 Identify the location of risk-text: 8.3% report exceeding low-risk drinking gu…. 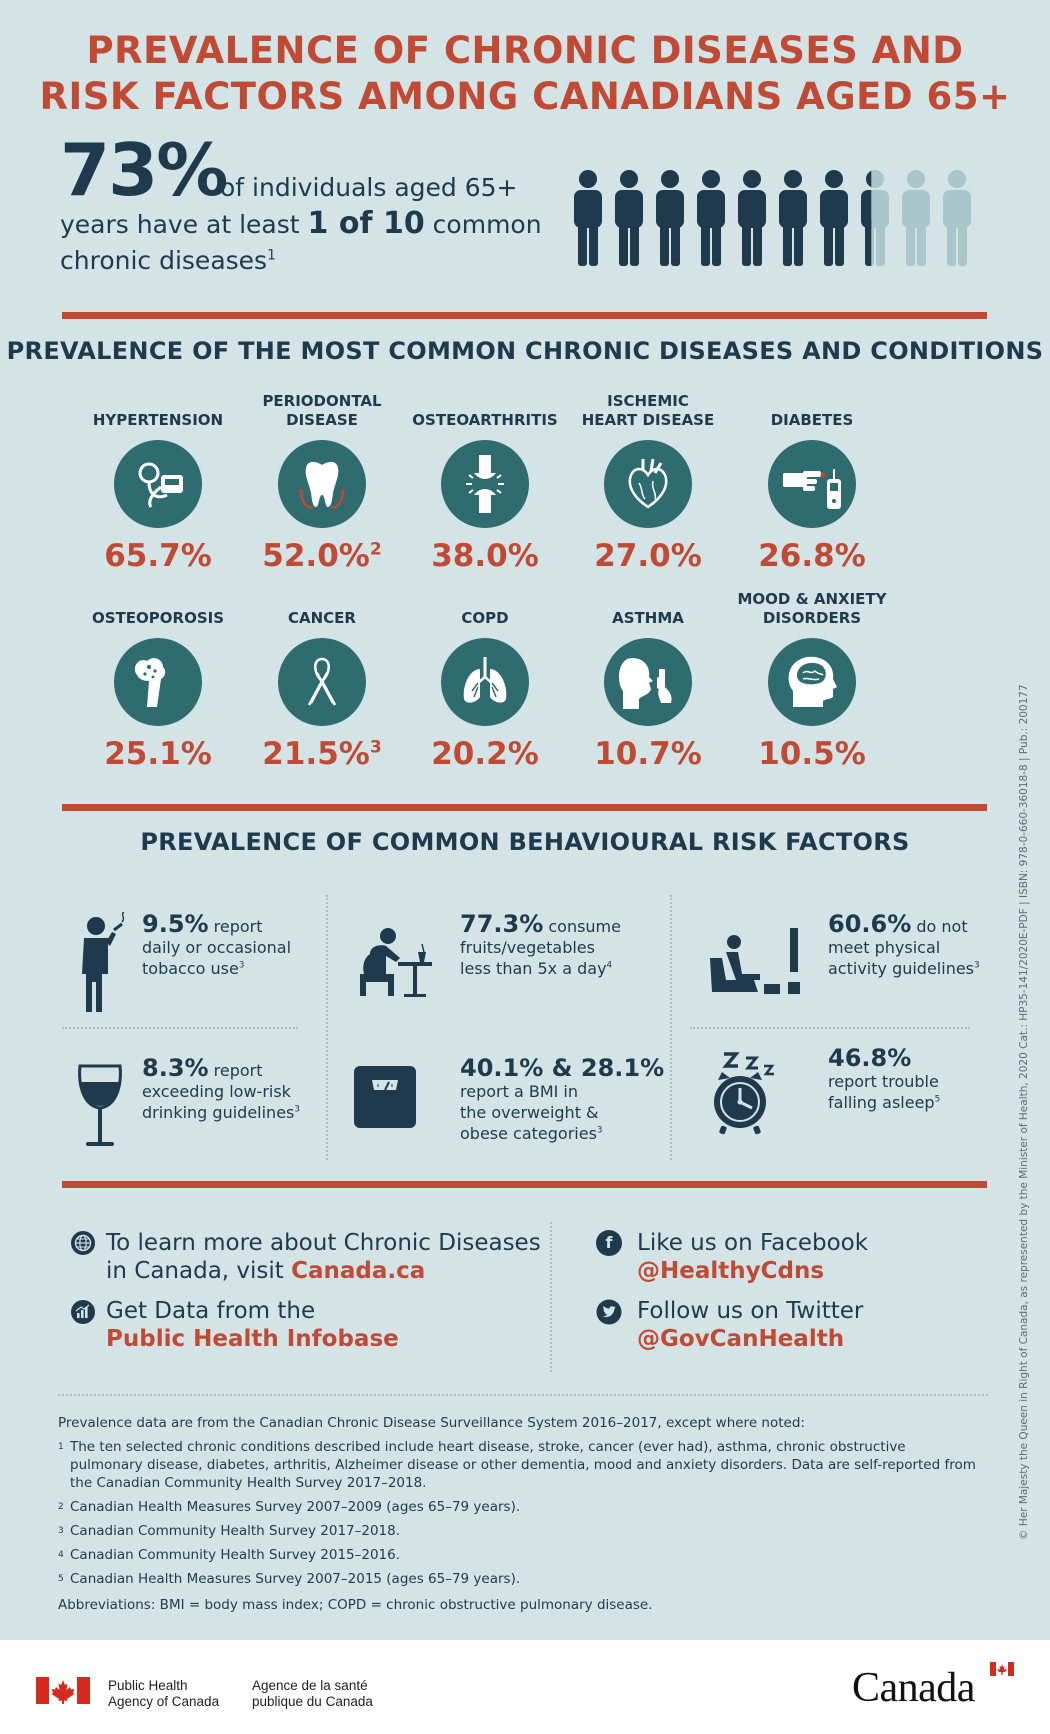
(221, 1089).